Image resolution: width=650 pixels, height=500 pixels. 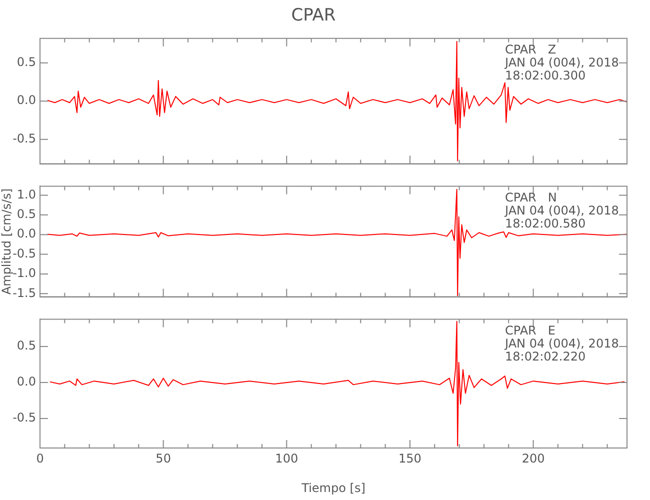 I want to click on x-tick-label: 0, so click(x=40, y=458).